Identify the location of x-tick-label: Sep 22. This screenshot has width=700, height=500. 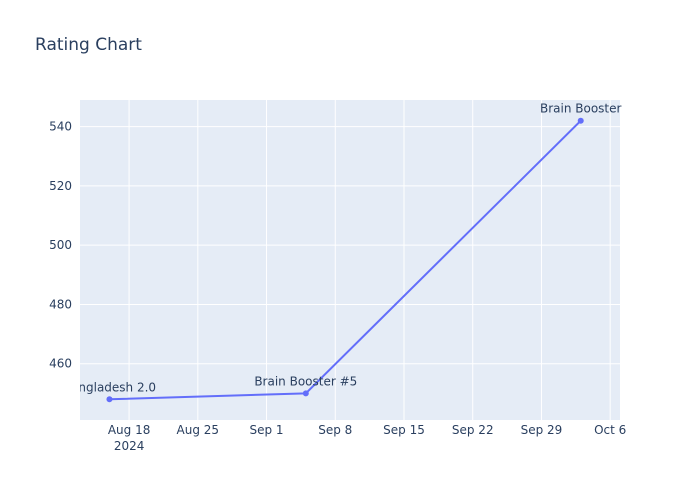
(473, 430).